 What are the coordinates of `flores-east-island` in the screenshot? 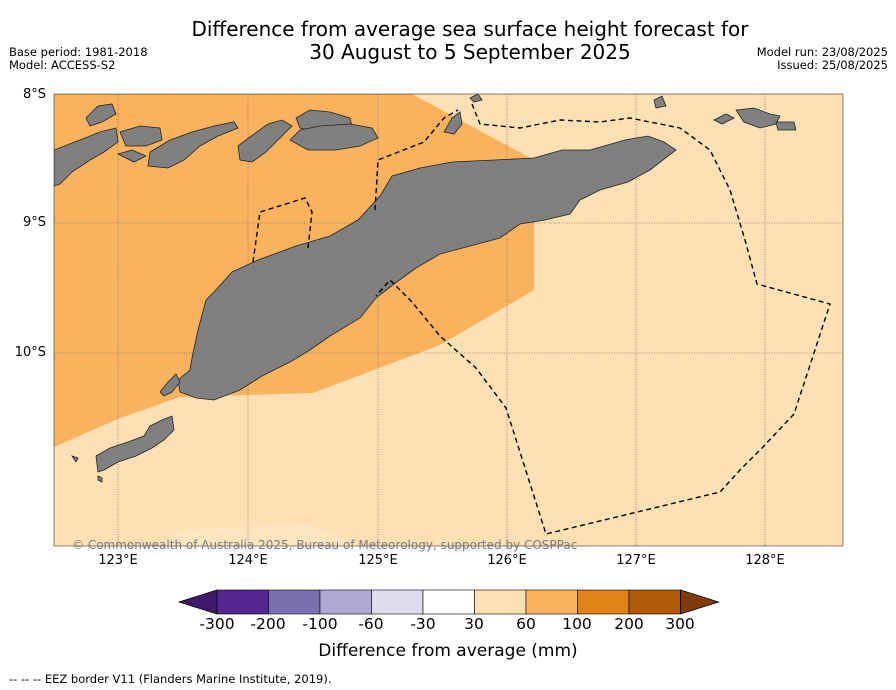 It's located at (86, 157).